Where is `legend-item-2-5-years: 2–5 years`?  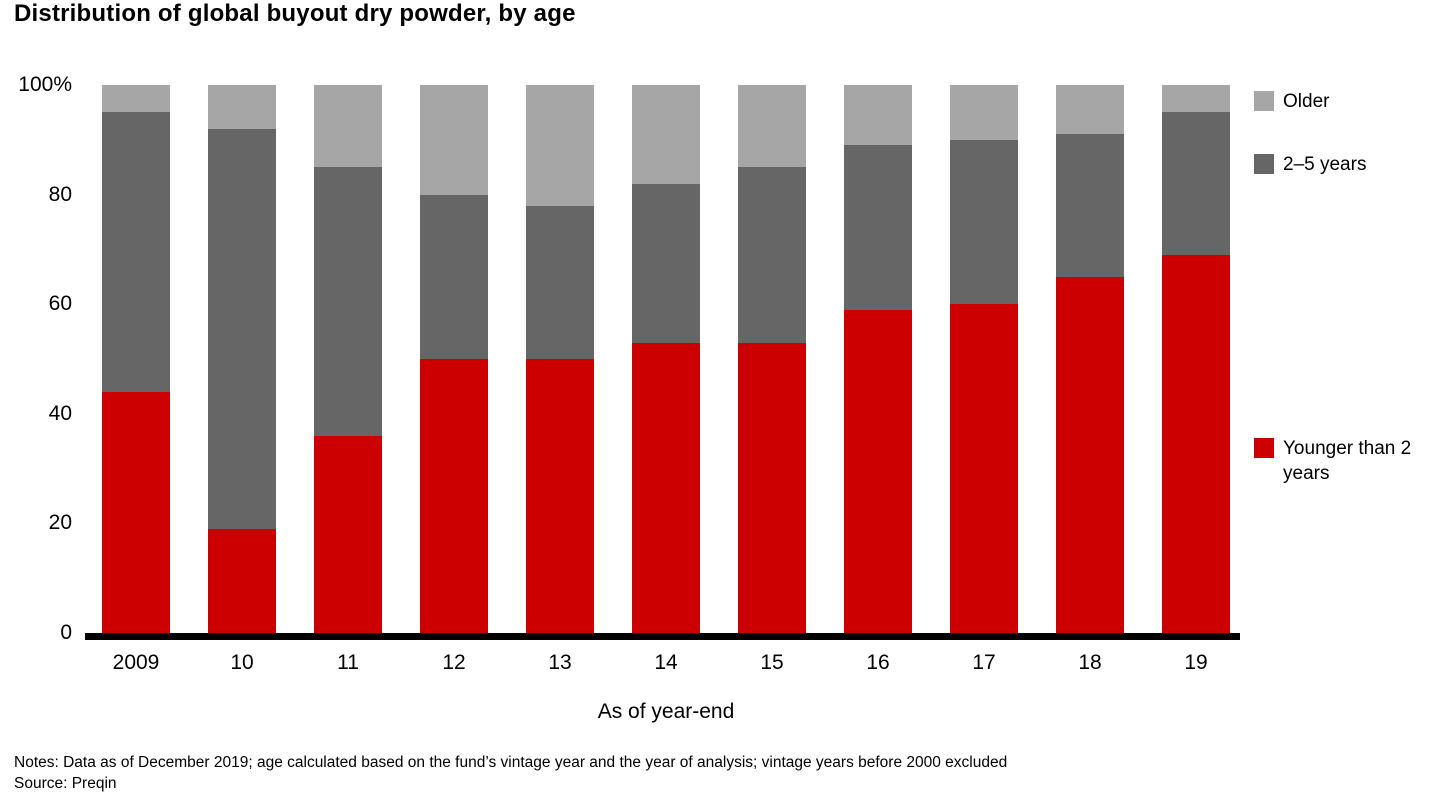
legend-item-2-5-years: 2–5 years is located at coordinates (1310, 165).